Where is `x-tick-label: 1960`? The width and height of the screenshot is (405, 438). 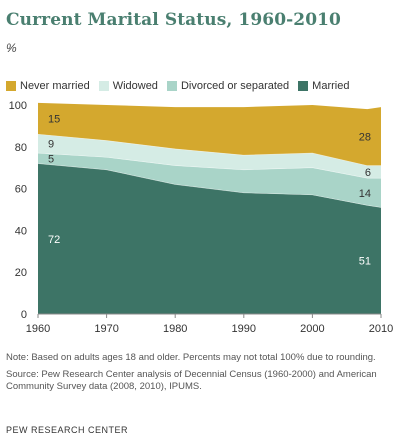
x-tick-label: 1960 is located at coordinates (38, 329).